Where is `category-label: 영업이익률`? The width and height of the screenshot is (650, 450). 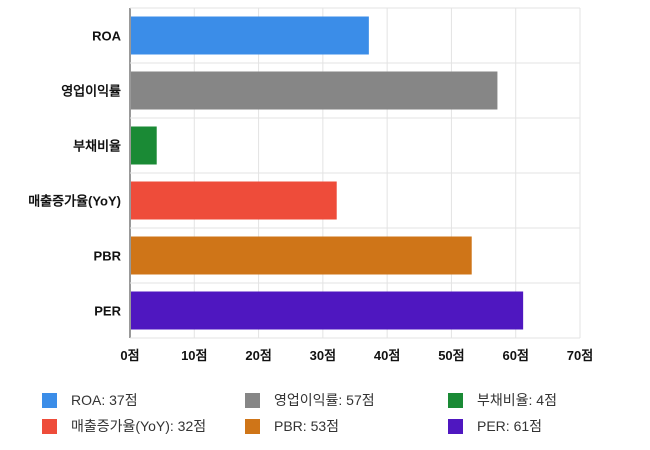 category-label: 영업이익률 is located at coordinates (91, 91).